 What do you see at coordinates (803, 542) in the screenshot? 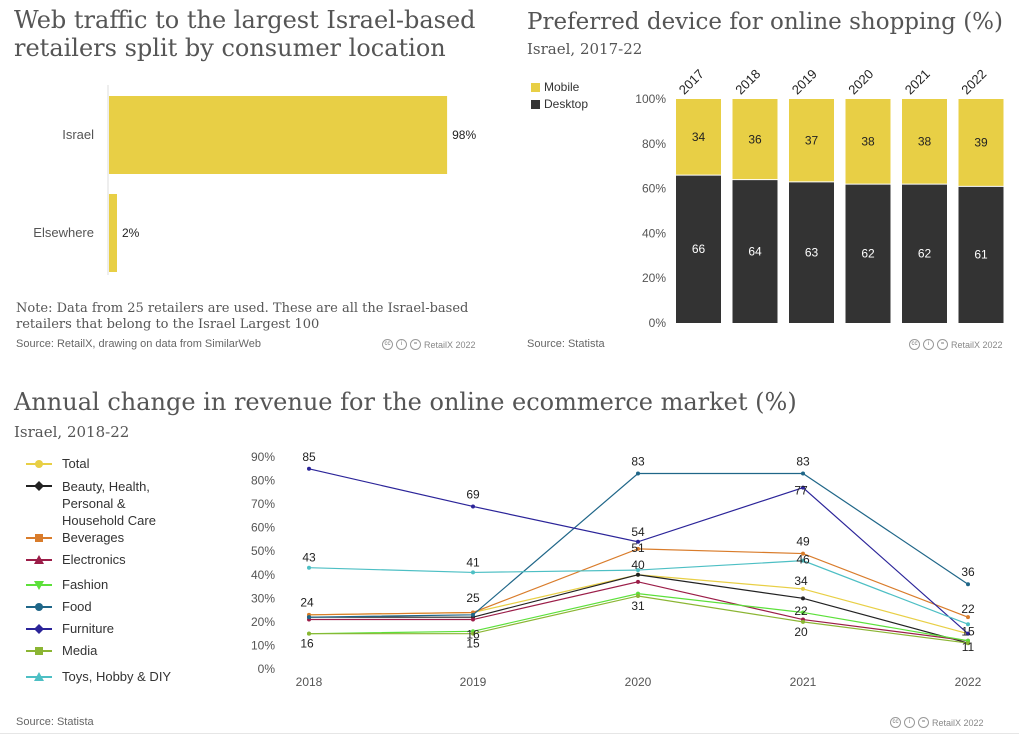
I see `line-data-label: 49` at bounding box center [803, 542].